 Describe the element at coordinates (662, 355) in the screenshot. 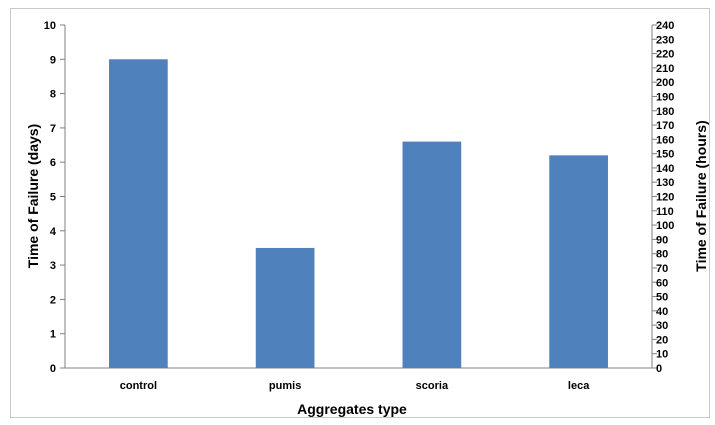

I see `y2-tick-label: 10` at that location.